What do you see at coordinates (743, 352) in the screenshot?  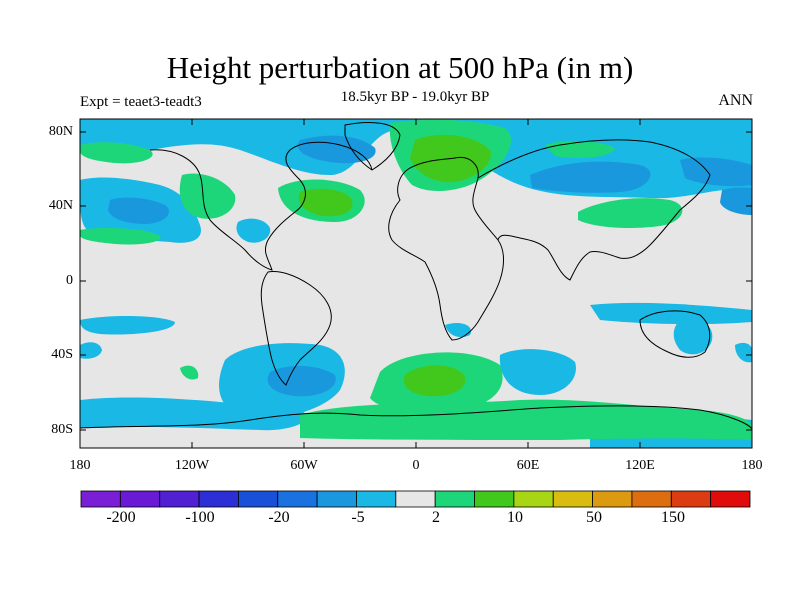 I see `contour-new-zealand-negative` at bounding box center [743, 352].